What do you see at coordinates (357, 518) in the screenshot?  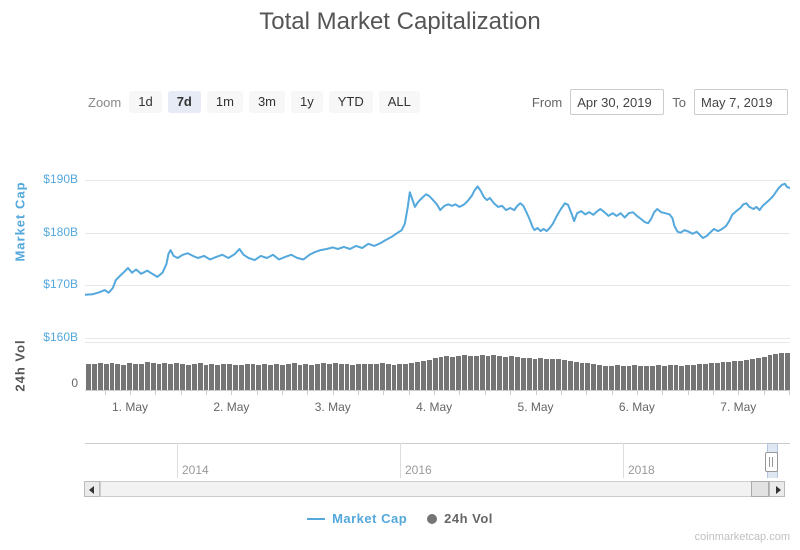 I see `legend-item-market-cap: Market Cap` at bounding box center [357, 518].